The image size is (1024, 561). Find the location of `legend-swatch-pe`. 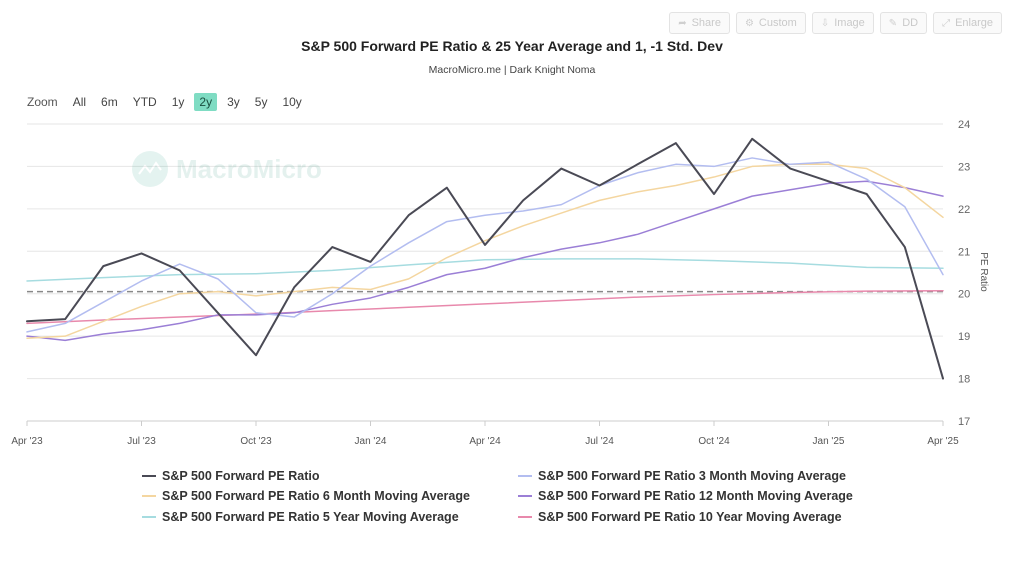

legend-swatch-pe is located at coordinates (149, 476).